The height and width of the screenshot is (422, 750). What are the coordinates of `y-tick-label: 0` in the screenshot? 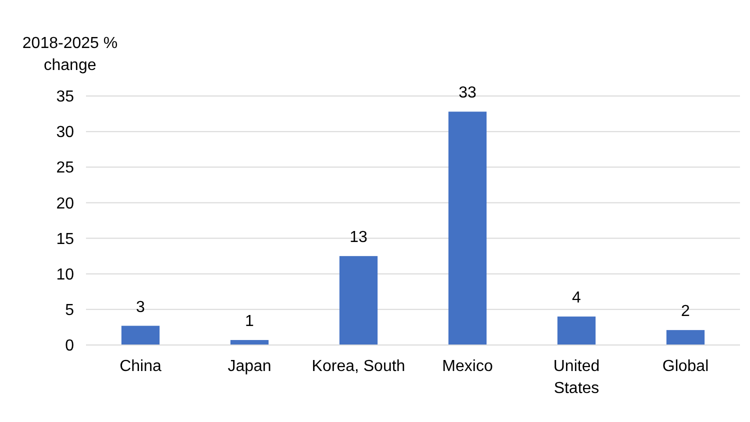 It's located at (69, 346).